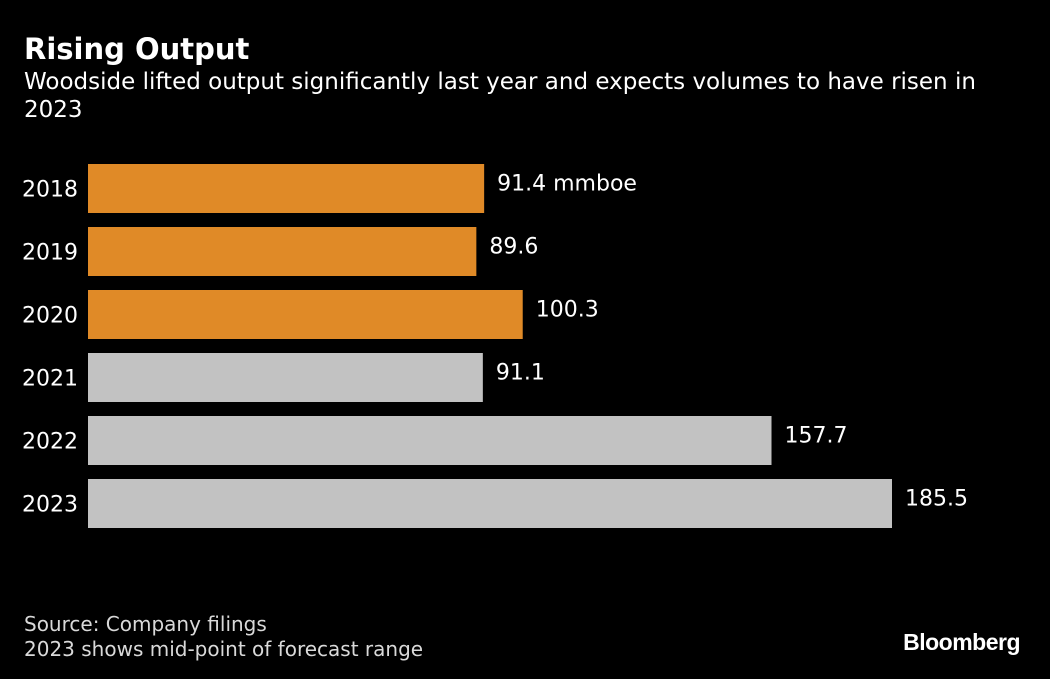 This screenshot has width=1050, height=679. Describe the element at coordinates (282, 251) in the screenshot. I see `bar-2019` at that location.